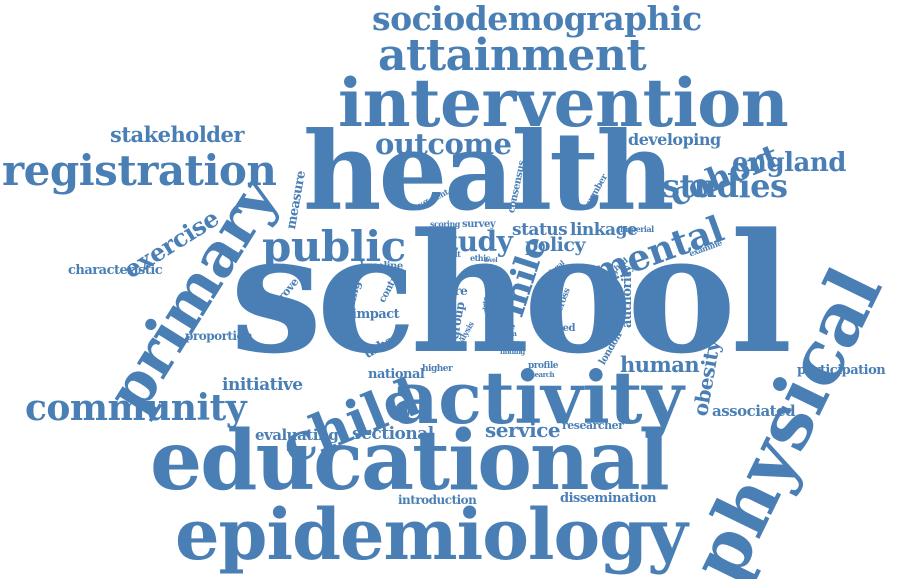 The height and width of the screenshot is (579, 900). Describe the element at coordinates (297, 435) in the screenshot. I see `word-evaluating: evaluating` at that location.